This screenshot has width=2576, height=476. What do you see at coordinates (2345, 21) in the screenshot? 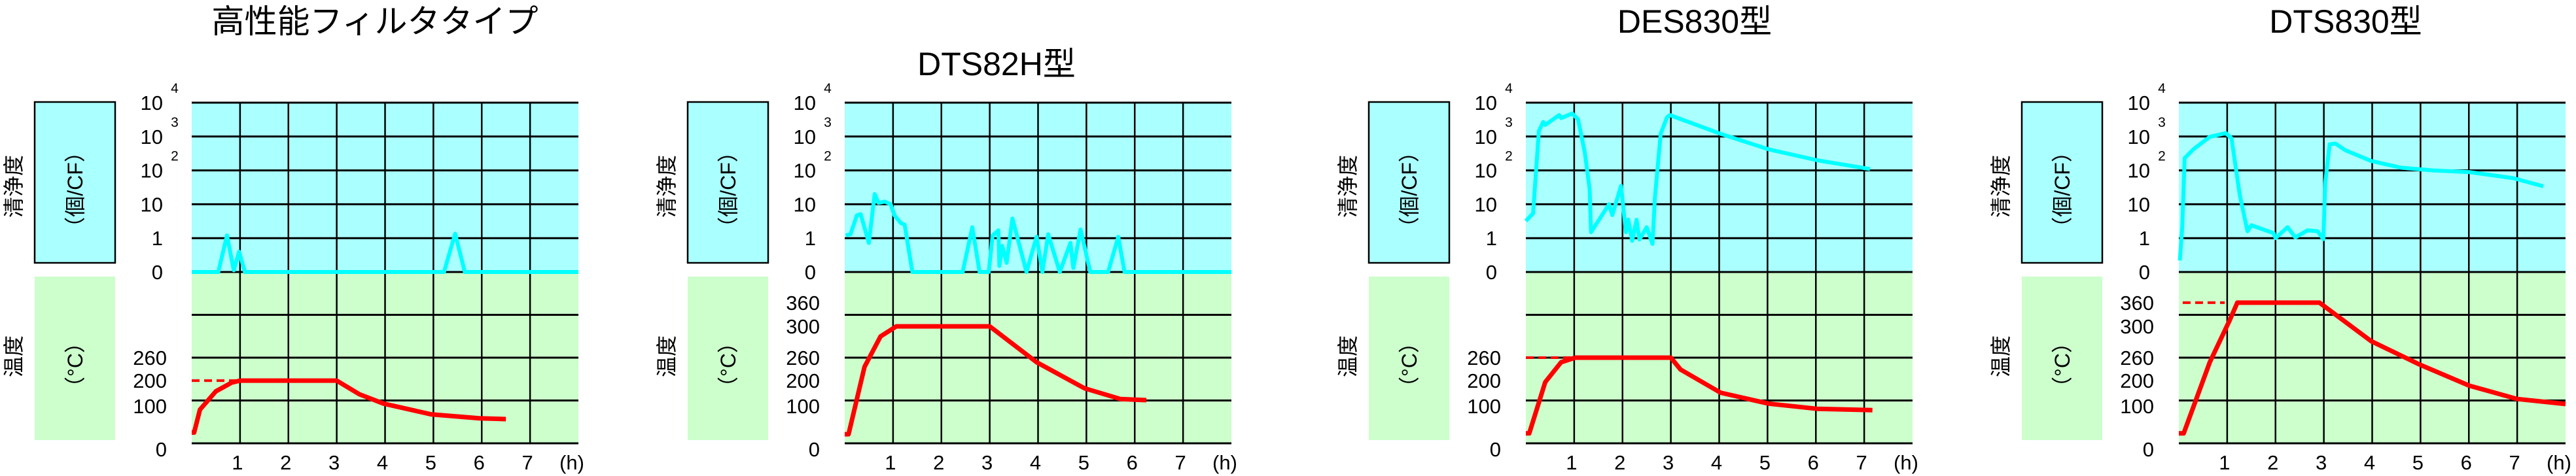
I see `chart-title: DTS830型` at bounding box center [2345, 21].